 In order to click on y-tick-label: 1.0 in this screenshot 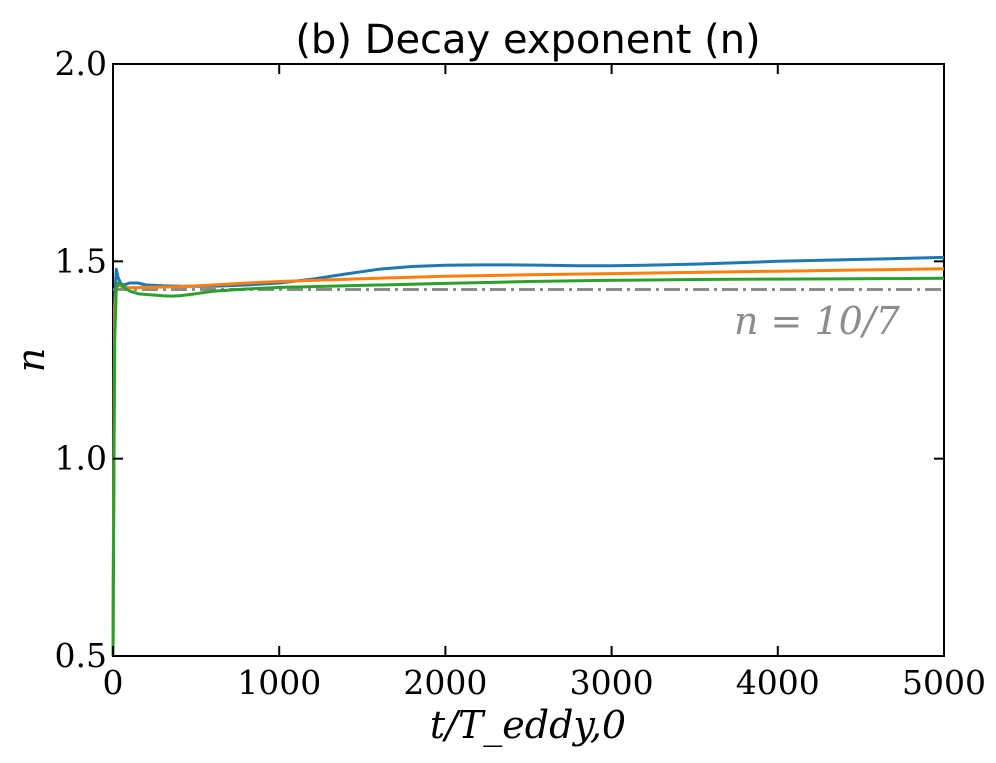, I will do `click(81, 458)`.